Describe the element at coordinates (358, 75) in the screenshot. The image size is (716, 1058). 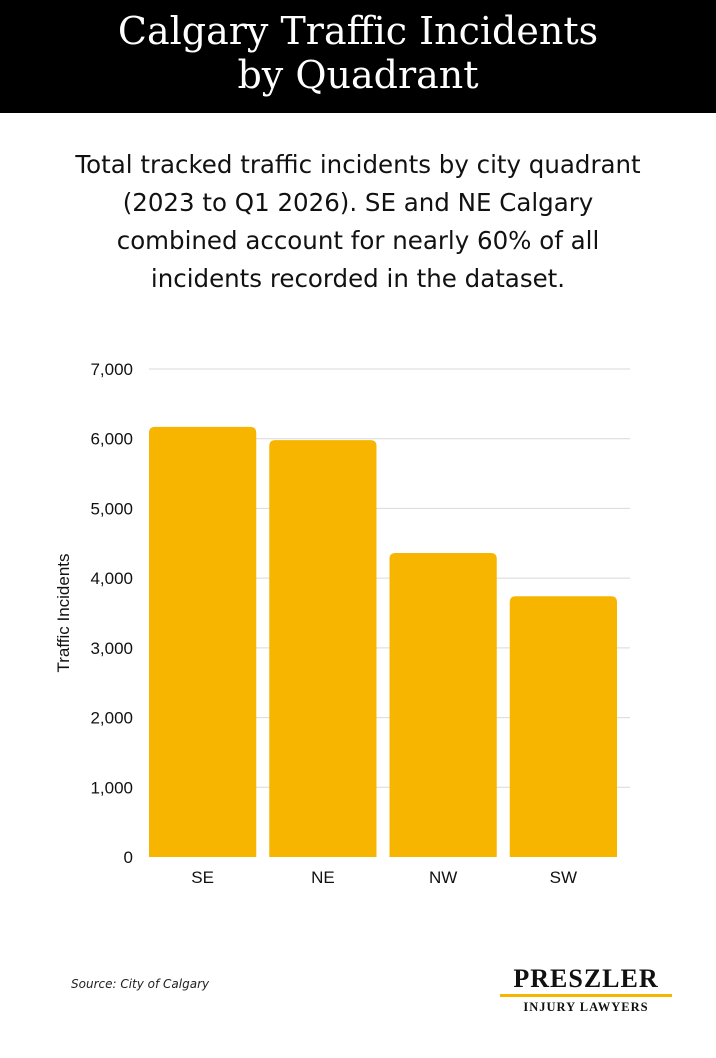
I see `title-line-2: by Quadrant` at that location.